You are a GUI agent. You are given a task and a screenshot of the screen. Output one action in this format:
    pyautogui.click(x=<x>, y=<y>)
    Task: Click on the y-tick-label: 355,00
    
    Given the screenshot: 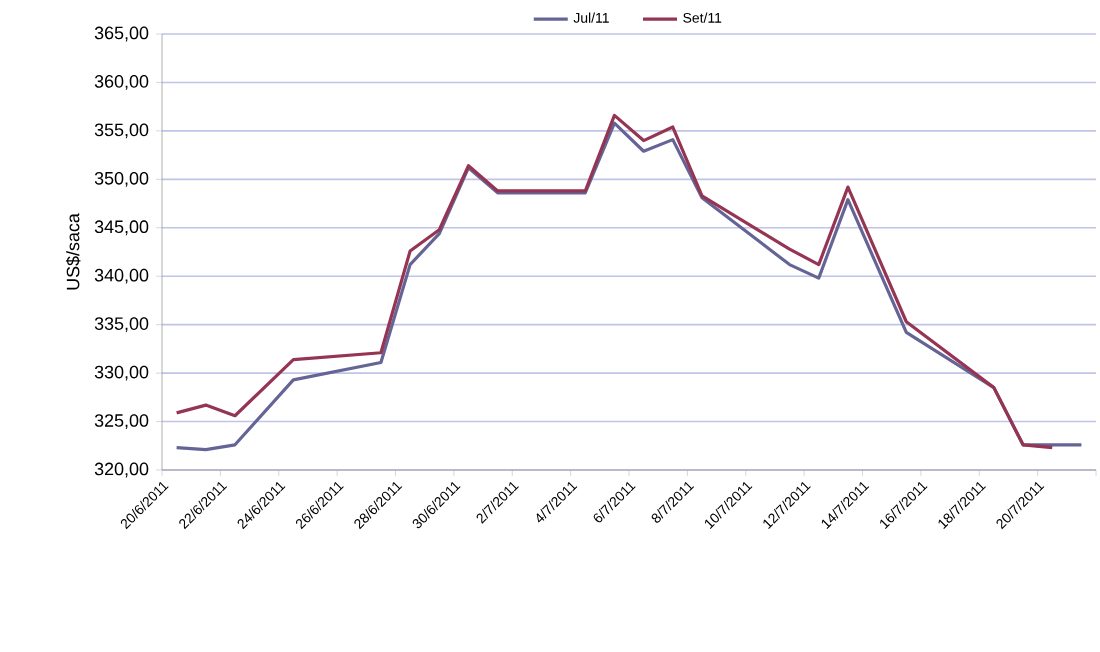 What is the action you would take?
    pyautogui.click(x=121, y=131)
    